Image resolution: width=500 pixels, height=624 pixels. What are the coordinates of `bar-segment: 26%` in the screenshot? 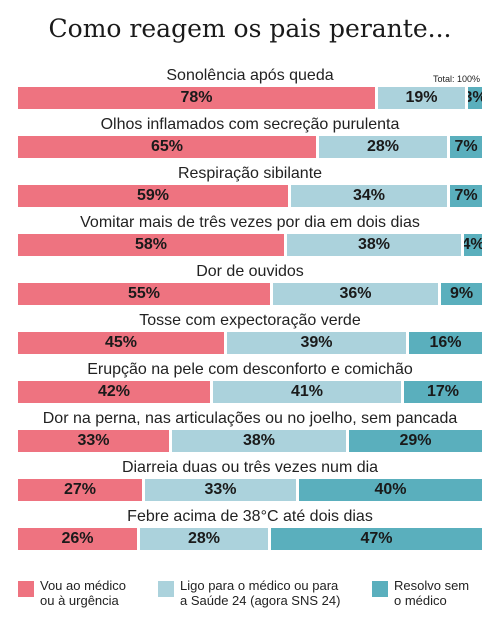 It's located at (77, 539).